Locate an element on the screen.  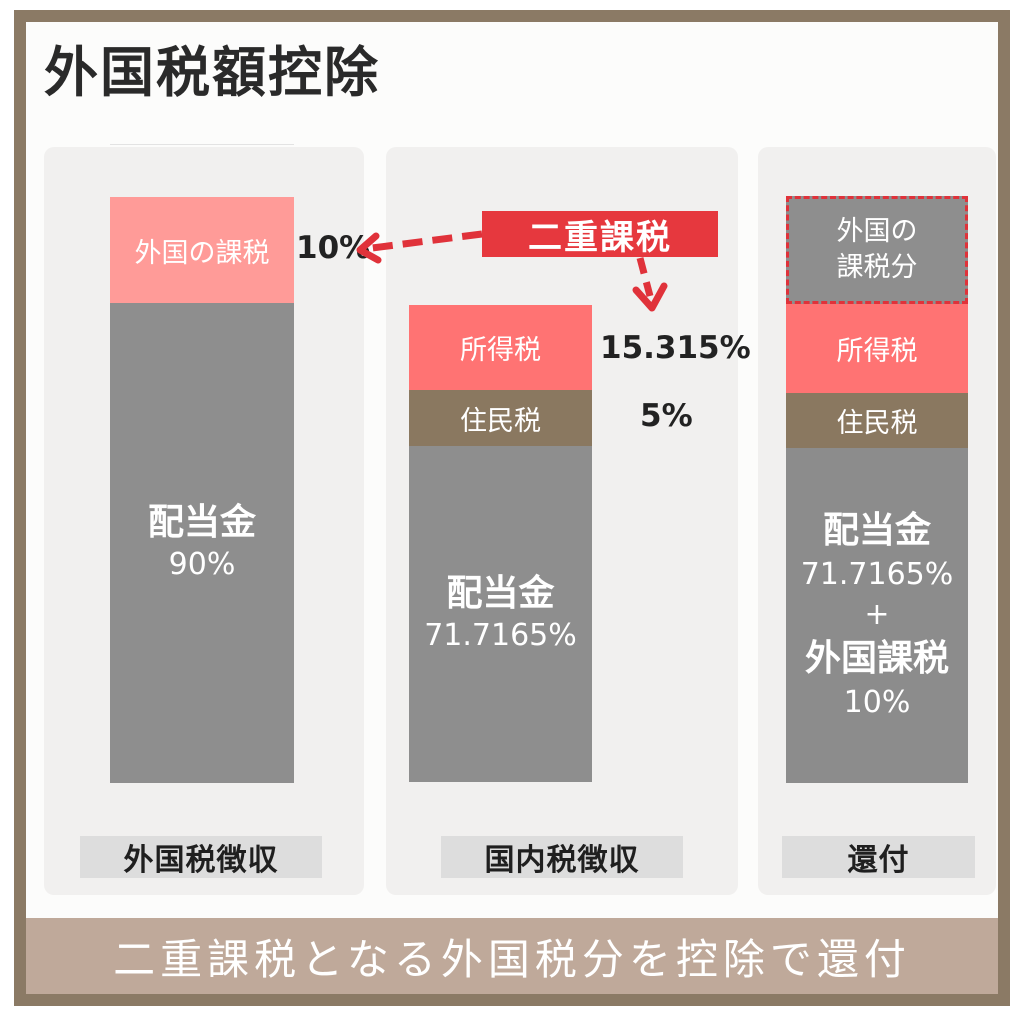
dividend-segment-col1: 配当金 90% is located at coordinates (202, 543).